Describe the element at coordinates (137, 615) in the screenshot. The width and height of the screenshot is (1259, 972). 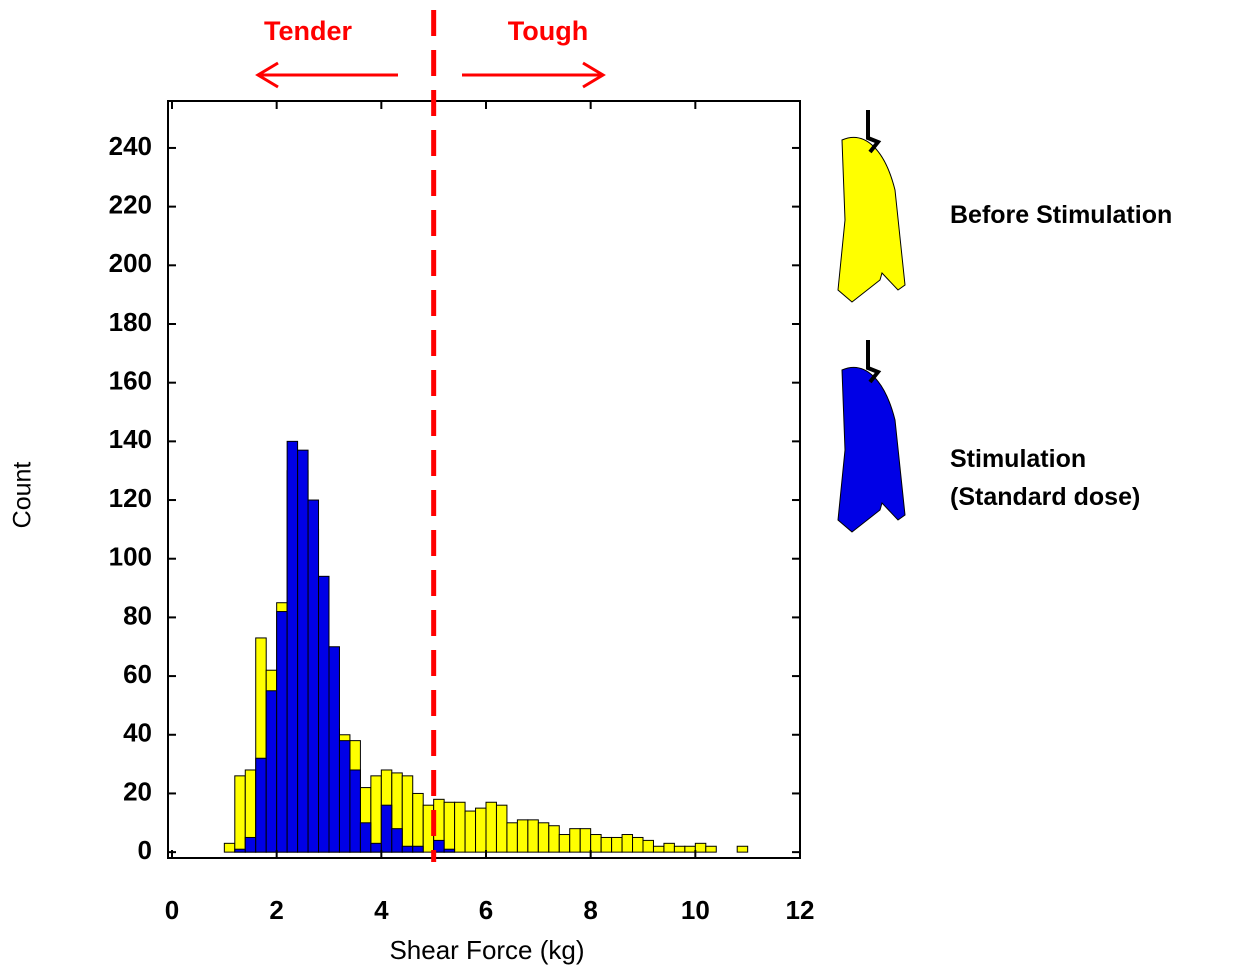
I see `y-tick-label: 80` at that location.